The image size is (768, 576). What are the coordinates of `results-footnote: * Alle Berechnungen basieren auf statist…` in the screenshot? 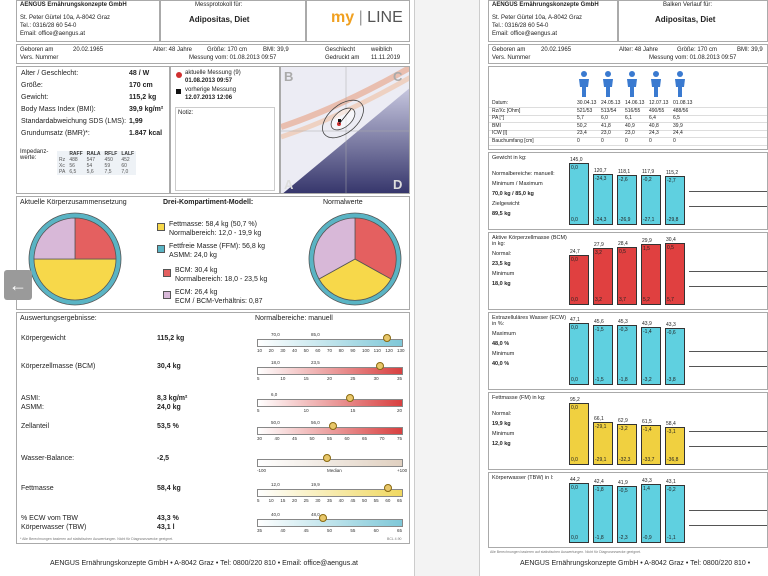 It's located at (97, 539).